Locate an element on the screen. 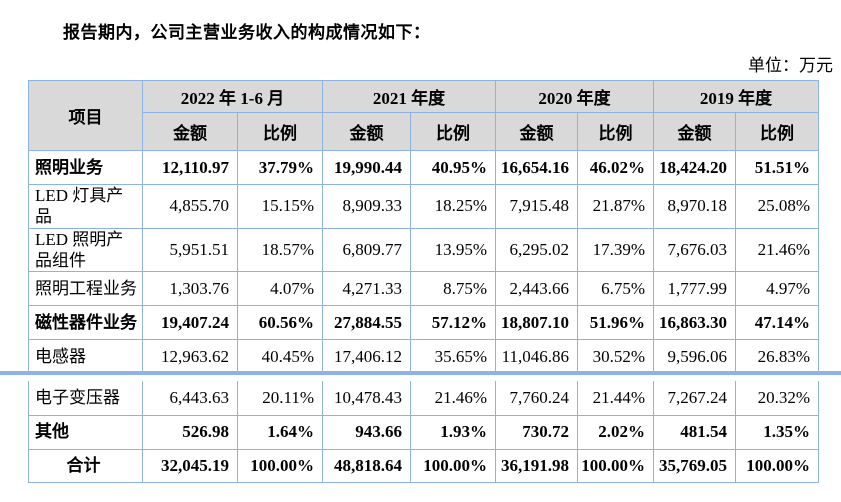 The width and height of the screenshot is (841, 502). value-cell: 6,809.77 is located at coordinates (367, 249).